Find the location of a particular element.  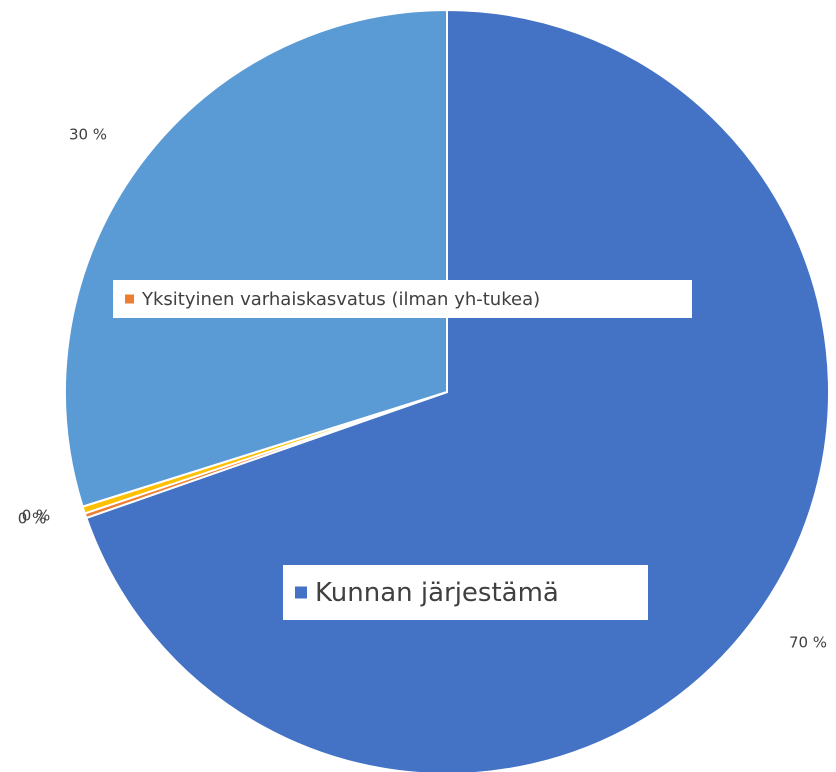

data-label: 30 % is located at coordinates (88, 135).